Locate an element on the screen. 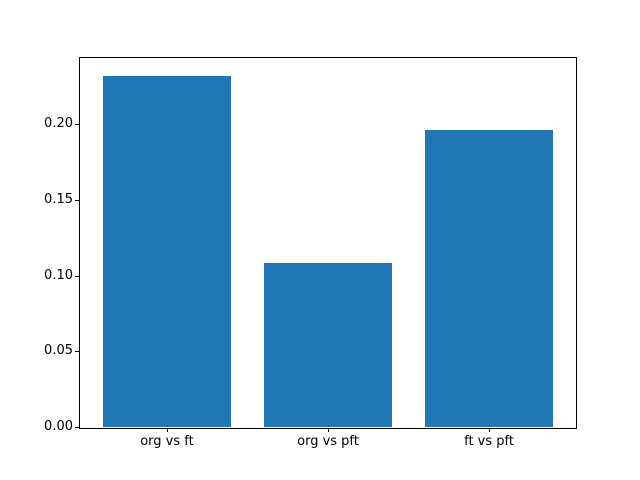 Image resolution: width=640 pixels, height=480 pixels. bar-org-vs-ft is located at coordinates (167, 251).